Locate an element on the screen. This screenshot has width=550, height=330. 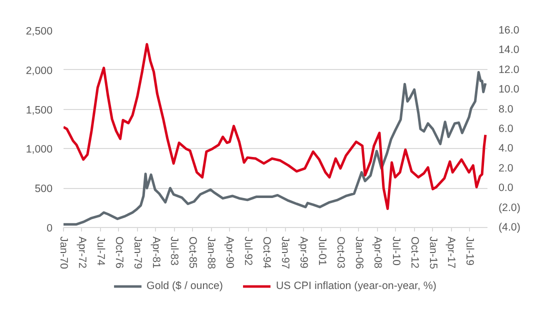
y2-tick-label: 8.0 is located at coordinates (506, 109).